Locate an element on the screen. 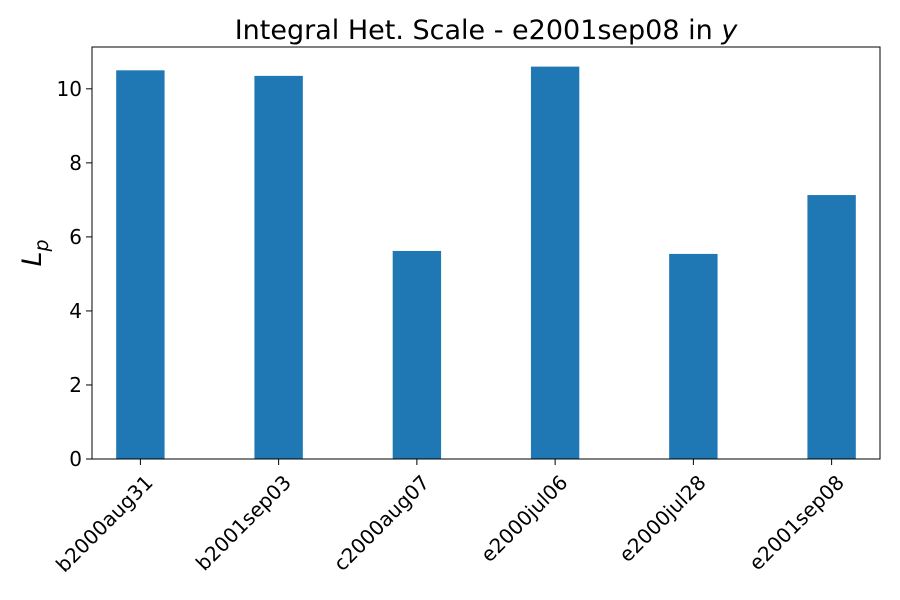  x-tick-label: c2000aug07 is located at coordinates (381, 522).